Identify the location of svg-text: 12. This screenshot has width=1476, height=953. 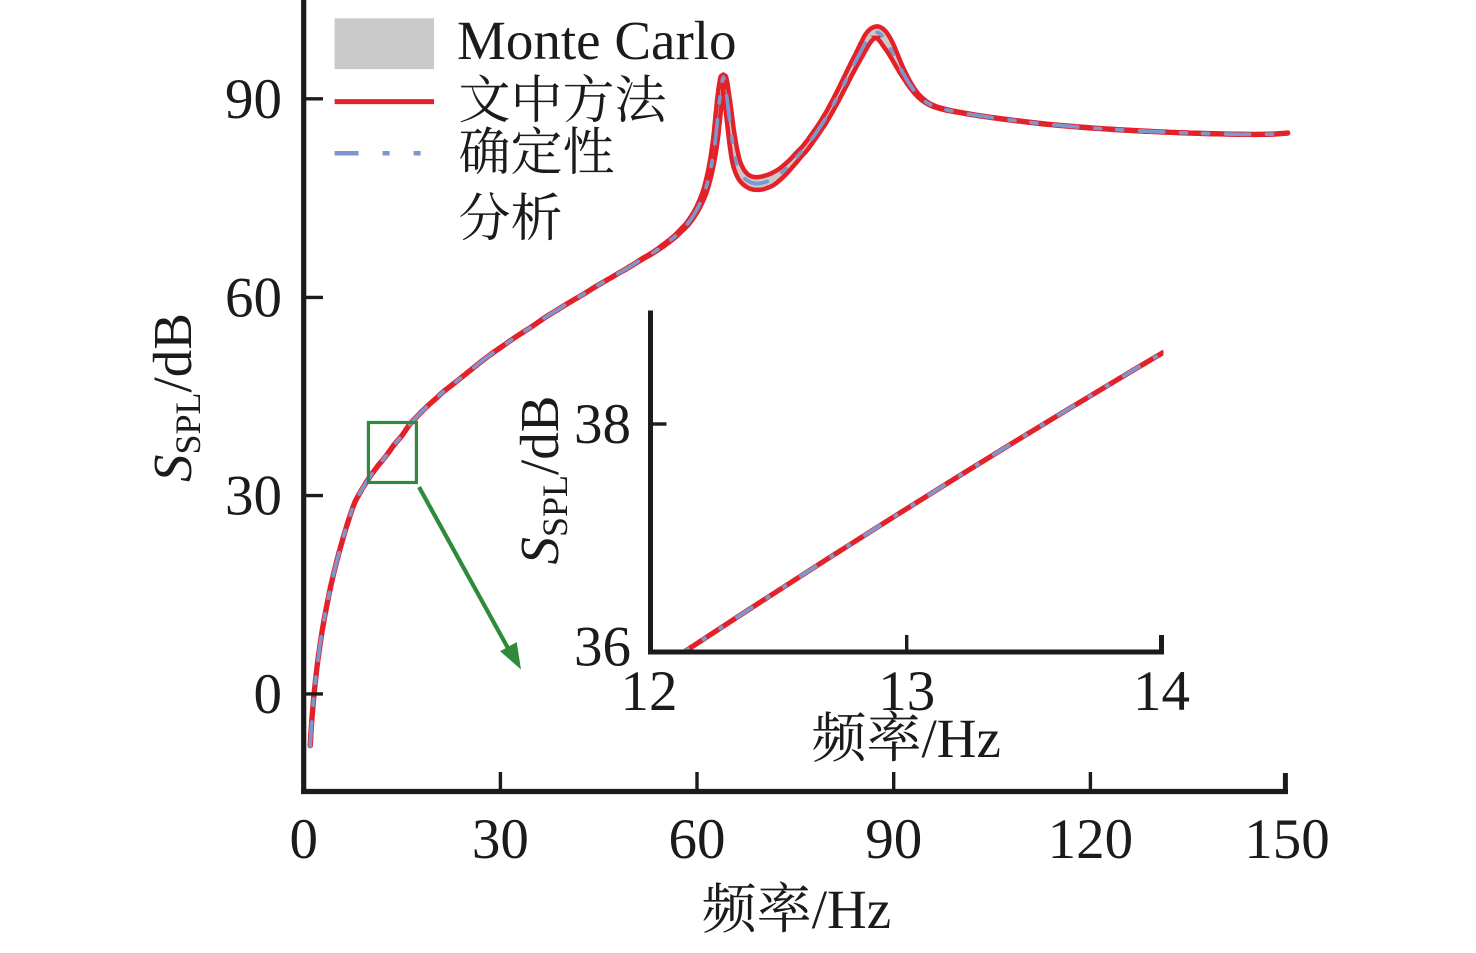
(649, 691).